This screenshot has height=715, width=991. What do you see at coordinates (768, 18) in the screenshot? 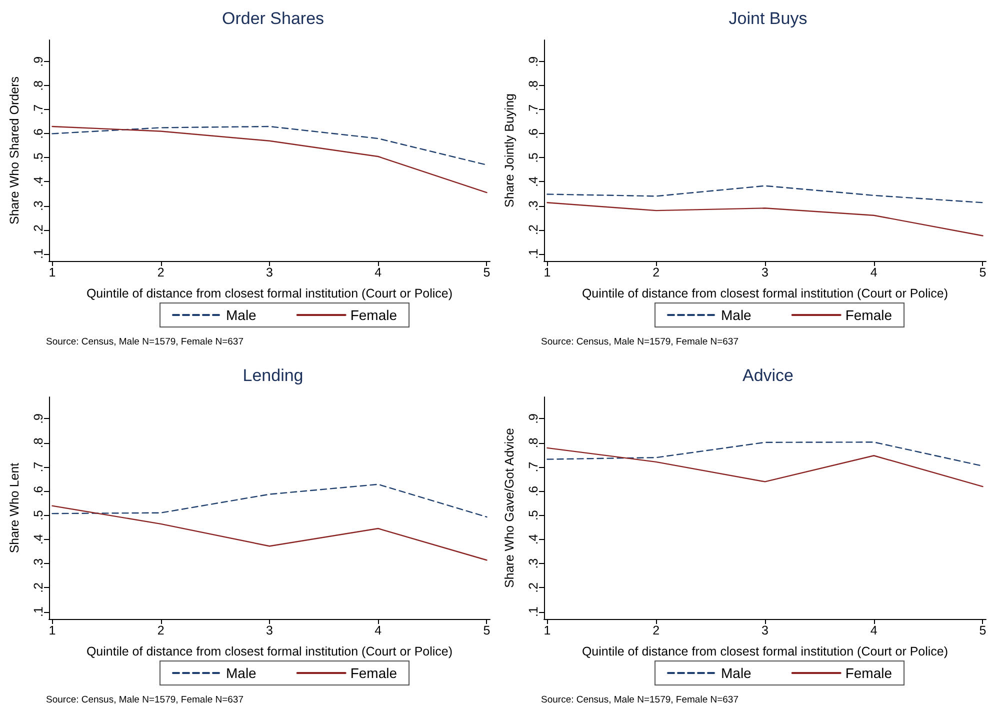
I see `chart-title: Joint Buys` at bounding box center [768, 18].